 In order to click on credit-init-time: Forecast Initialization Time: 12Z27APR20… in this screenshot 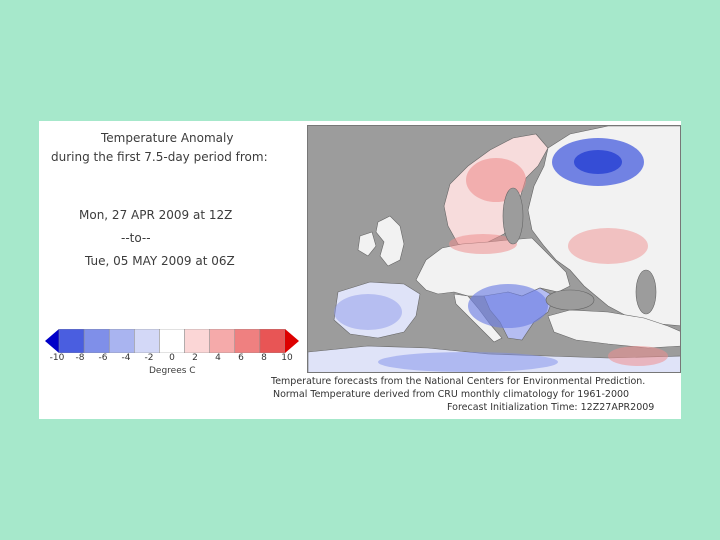, I will do `click(551, 407)`.